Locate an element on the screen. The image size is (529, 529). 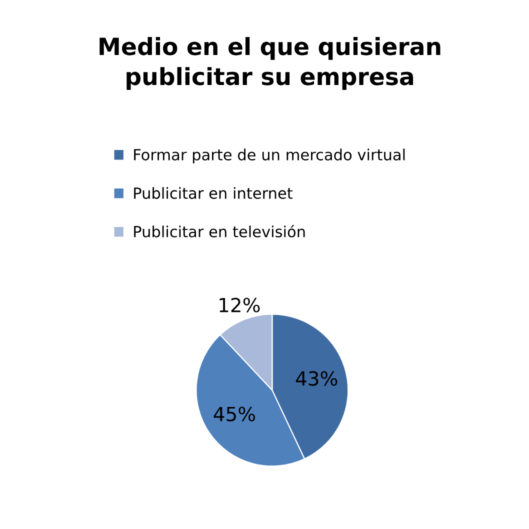
chart-title: Medio en el que quisieran publicitar su empresa is located at coordinates (270, 63).